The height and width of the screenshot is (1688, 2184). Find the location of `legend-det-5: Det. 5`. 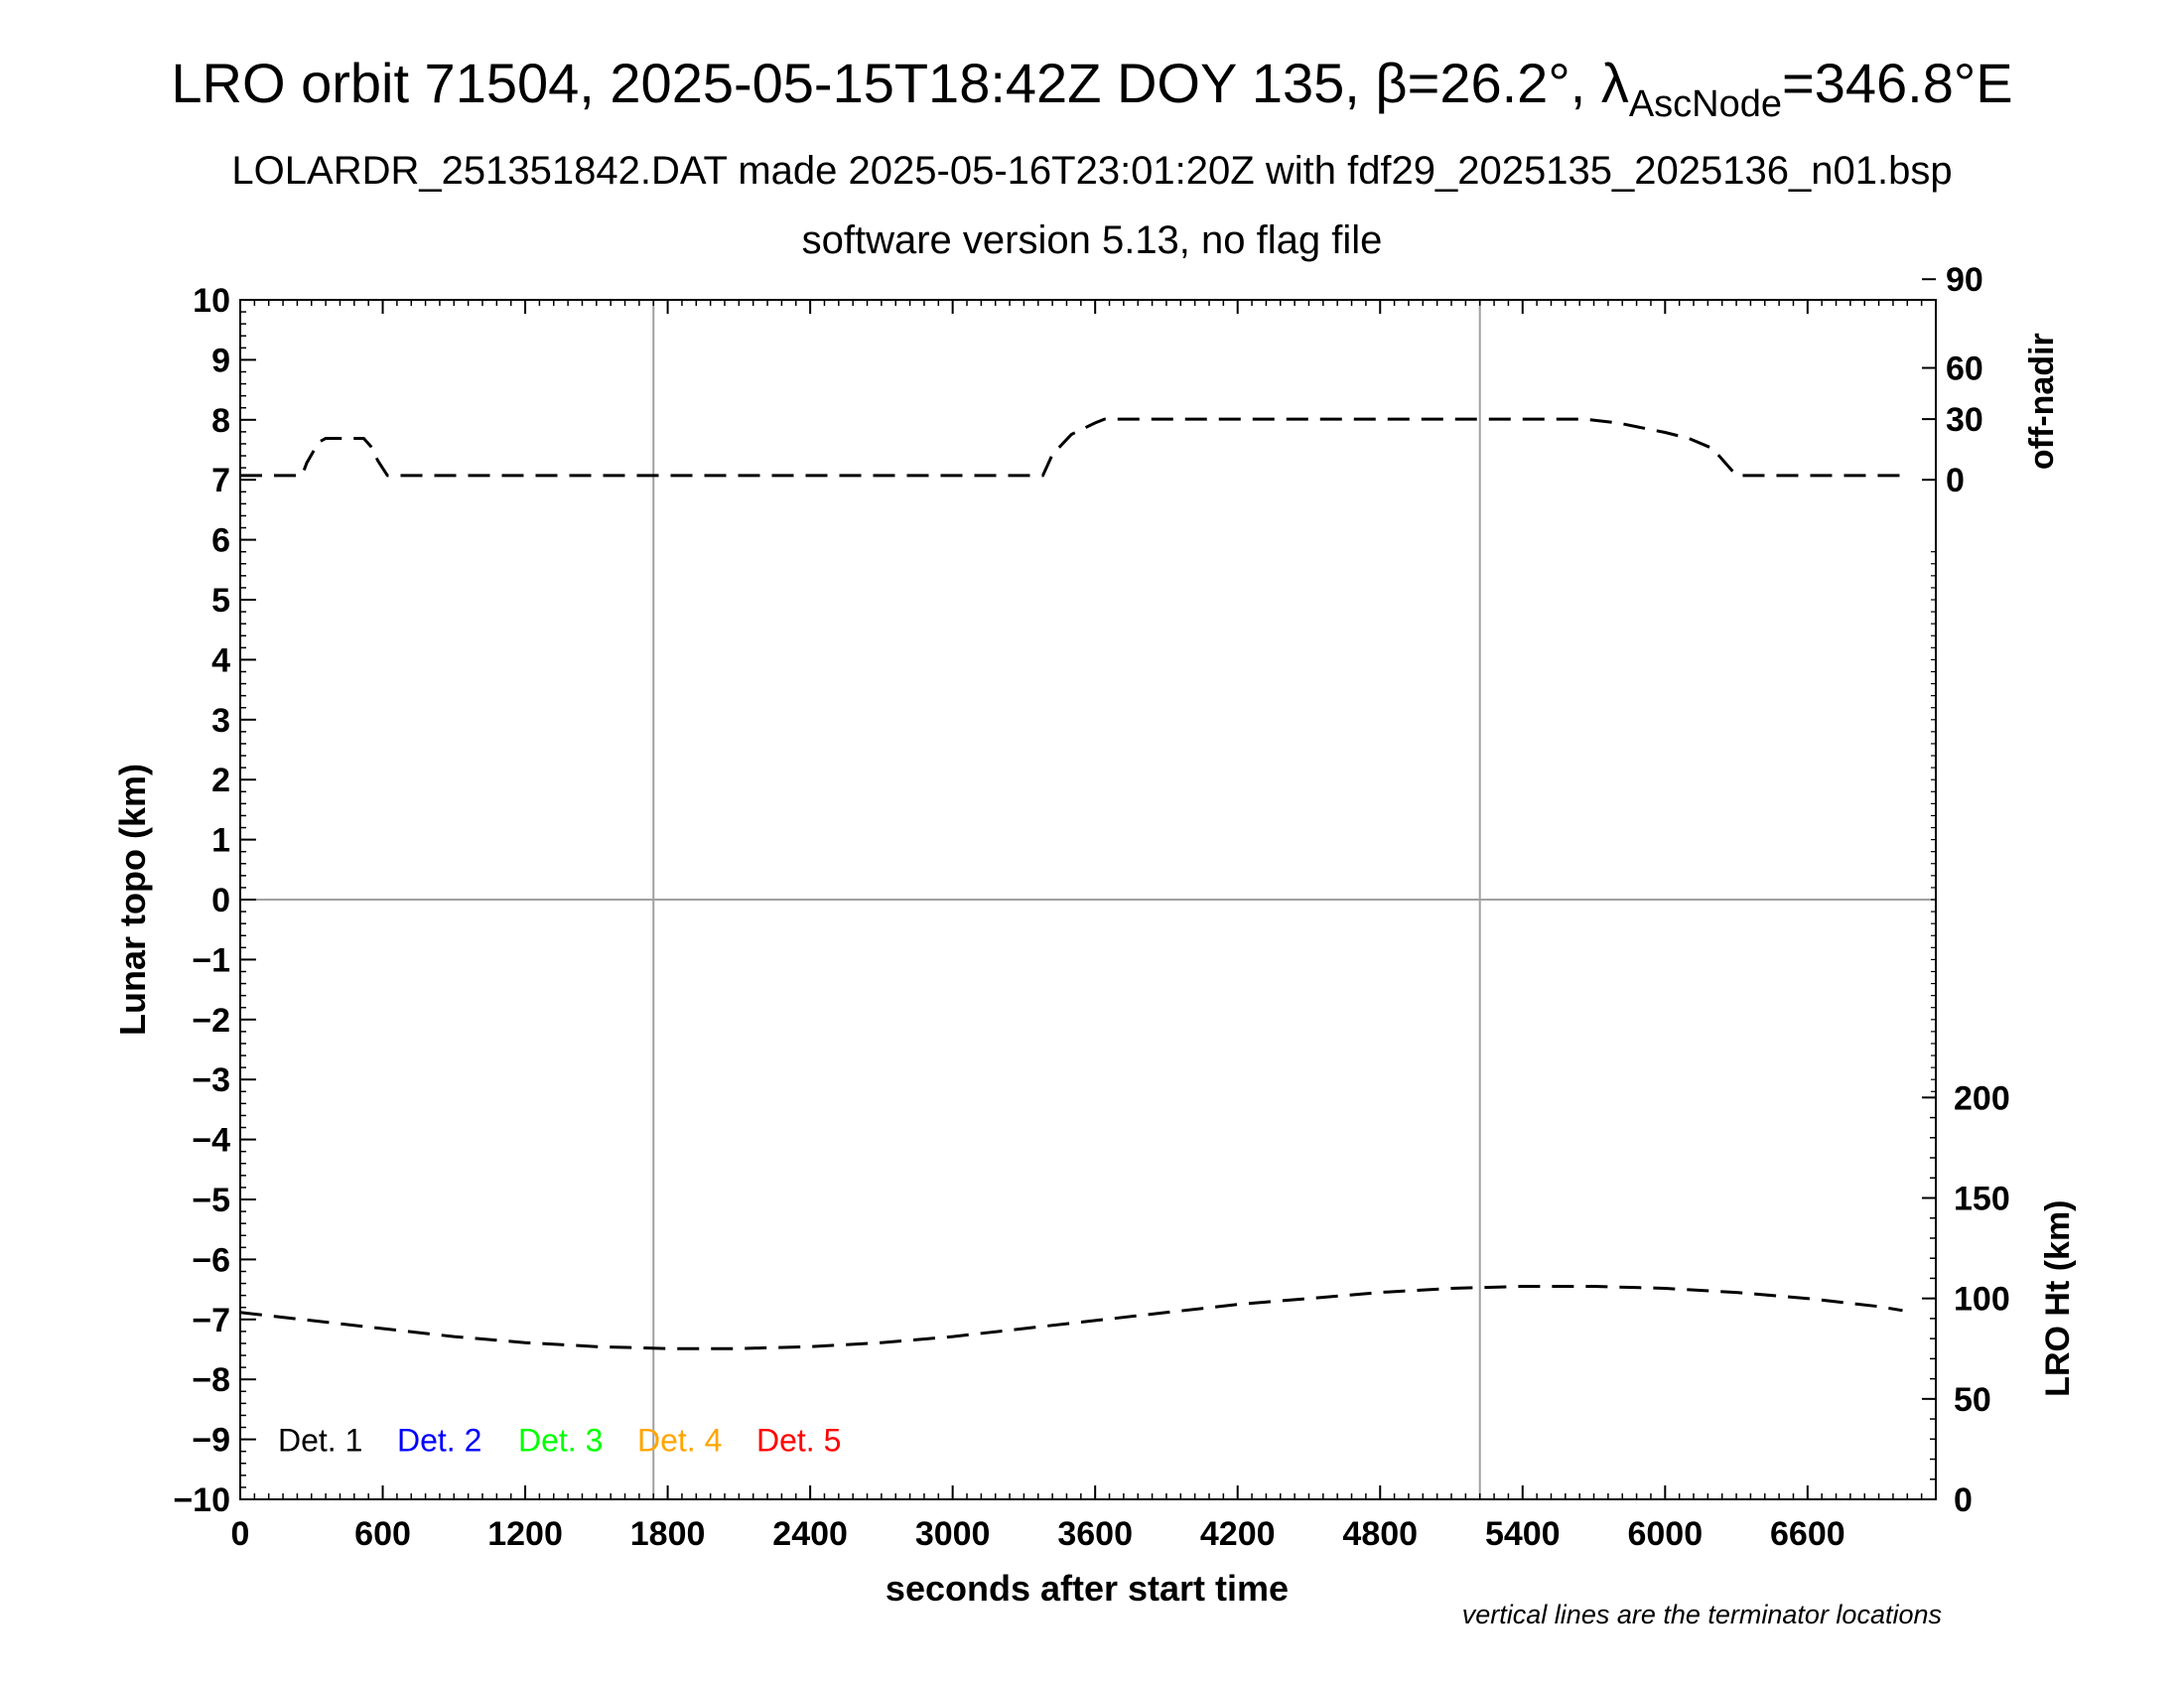

legend-det-5: Det. 5 is located at coordinates (798, 1441).